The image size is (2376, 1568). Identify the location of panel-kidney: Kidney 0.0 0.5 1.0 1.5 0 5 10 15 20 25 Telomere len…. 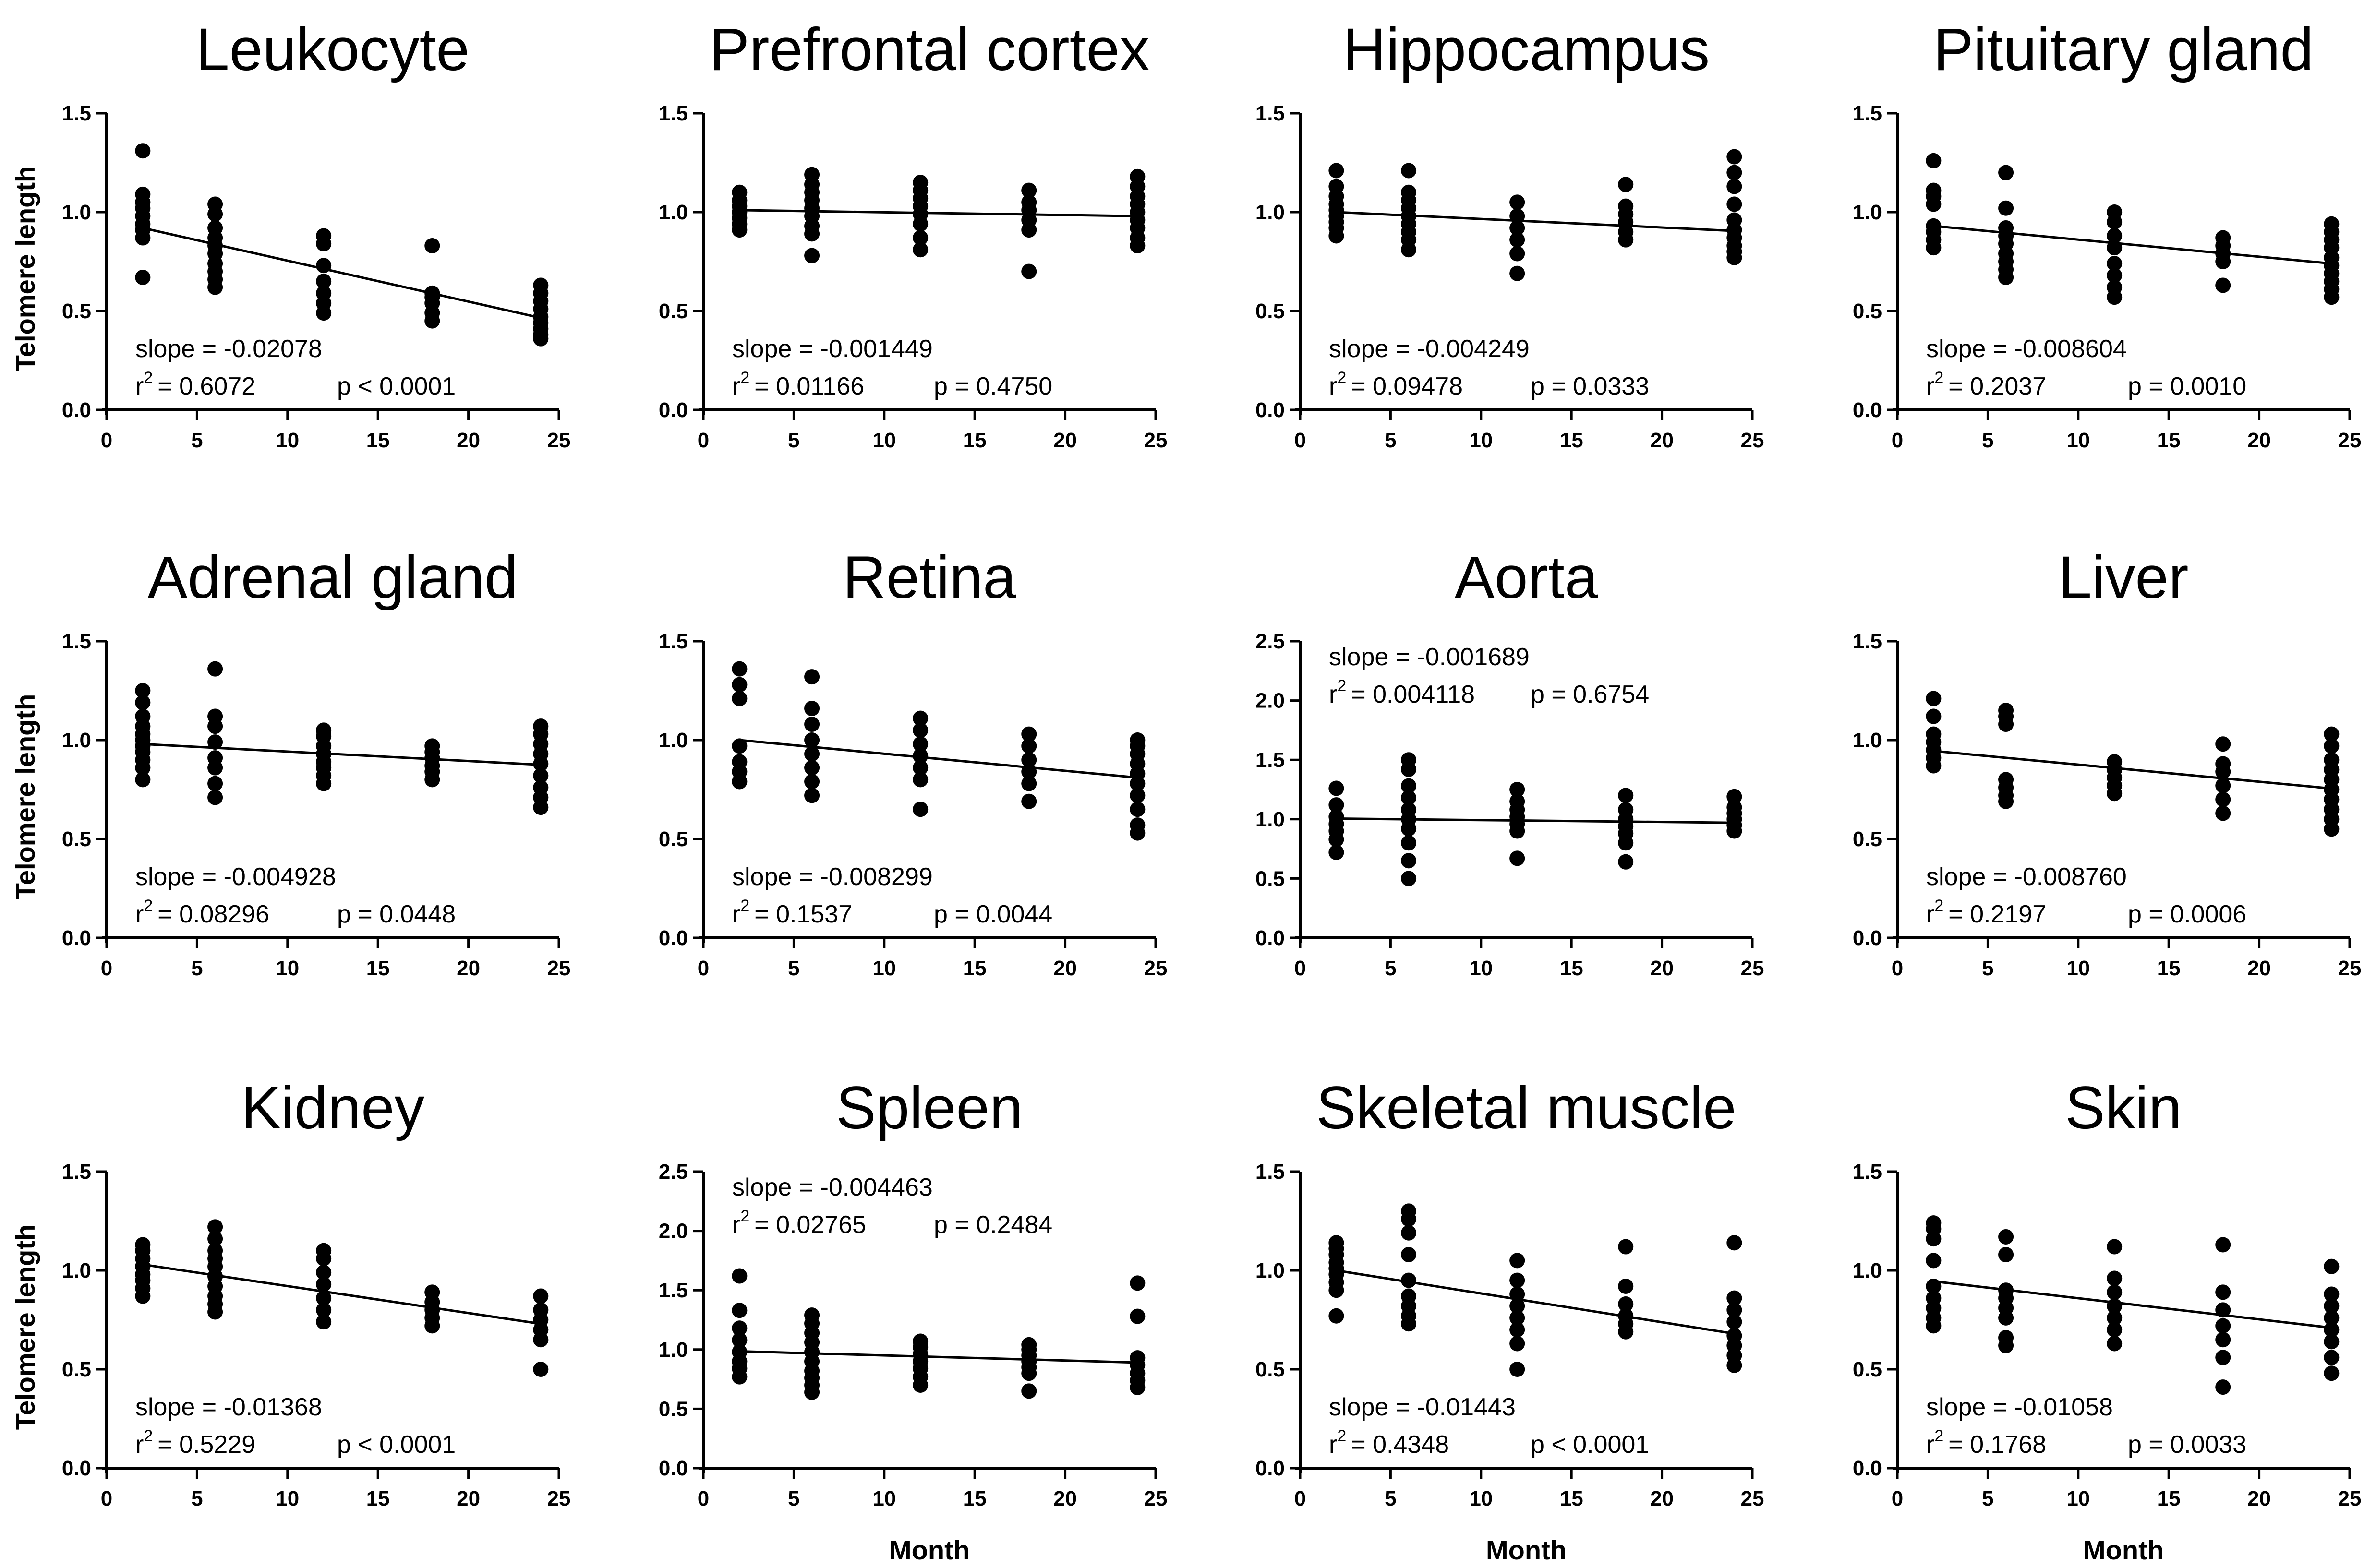
(290, 1293).